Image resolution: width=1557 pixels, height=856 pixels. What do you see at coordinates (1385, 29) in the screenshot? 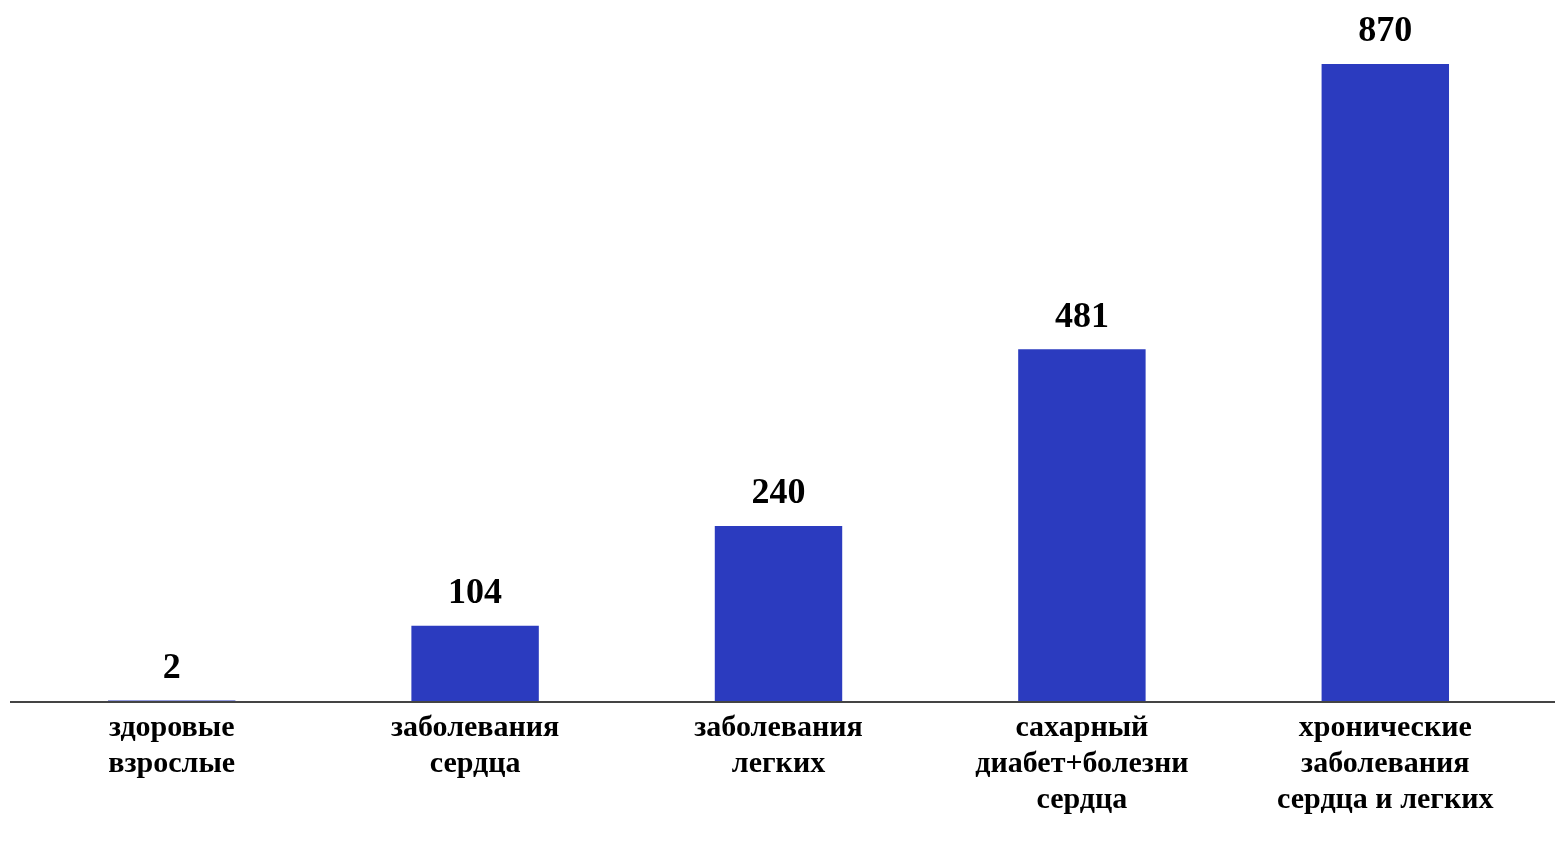
I see `data-label: 870` at bounding box center [1385, 29].